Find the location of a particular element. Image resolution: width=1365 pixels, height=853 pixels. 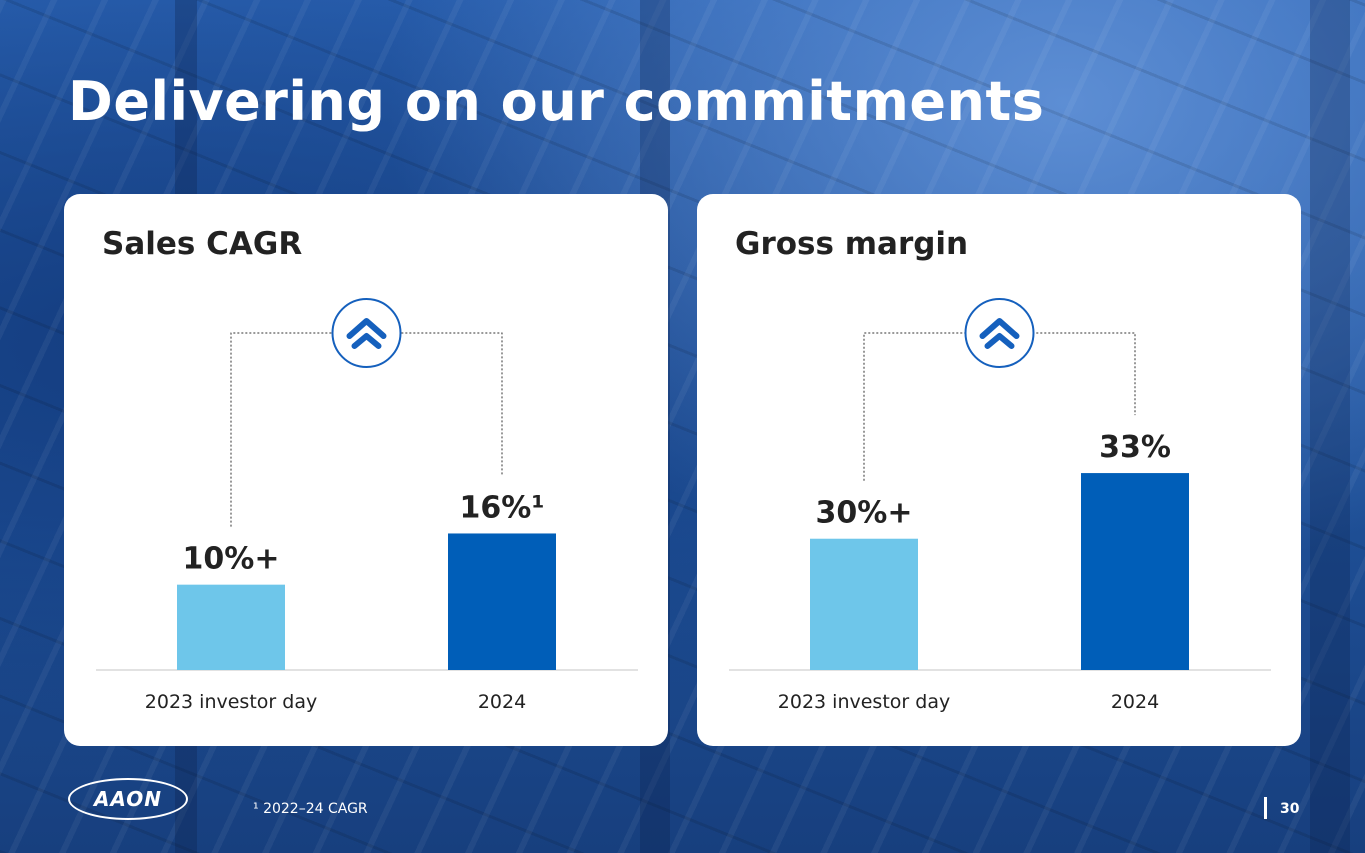

data-label: 10%+ is located at coordinates (231, 559).